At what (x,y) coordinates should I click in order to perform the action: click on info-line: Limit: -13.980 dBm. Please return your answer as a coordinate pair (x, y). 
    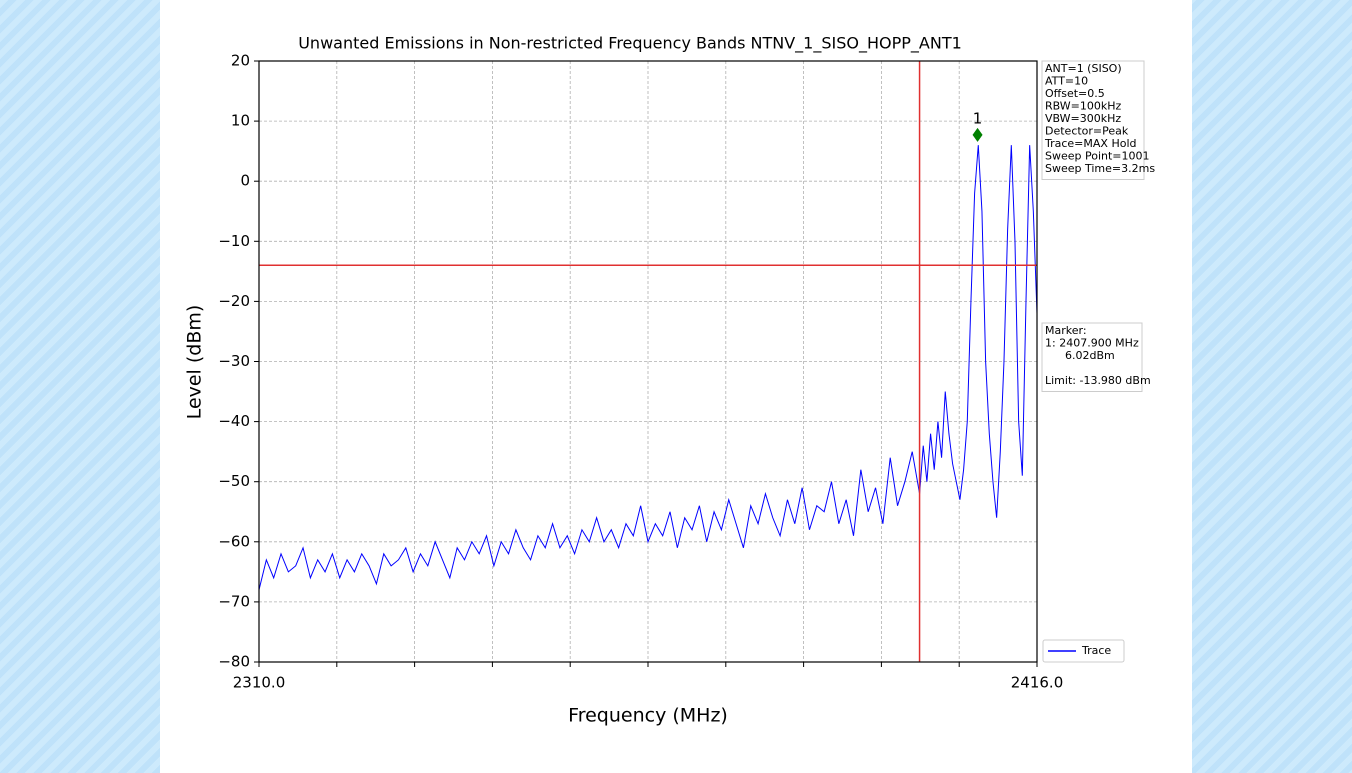
    Looking at the image, I should click on (1098, 380).